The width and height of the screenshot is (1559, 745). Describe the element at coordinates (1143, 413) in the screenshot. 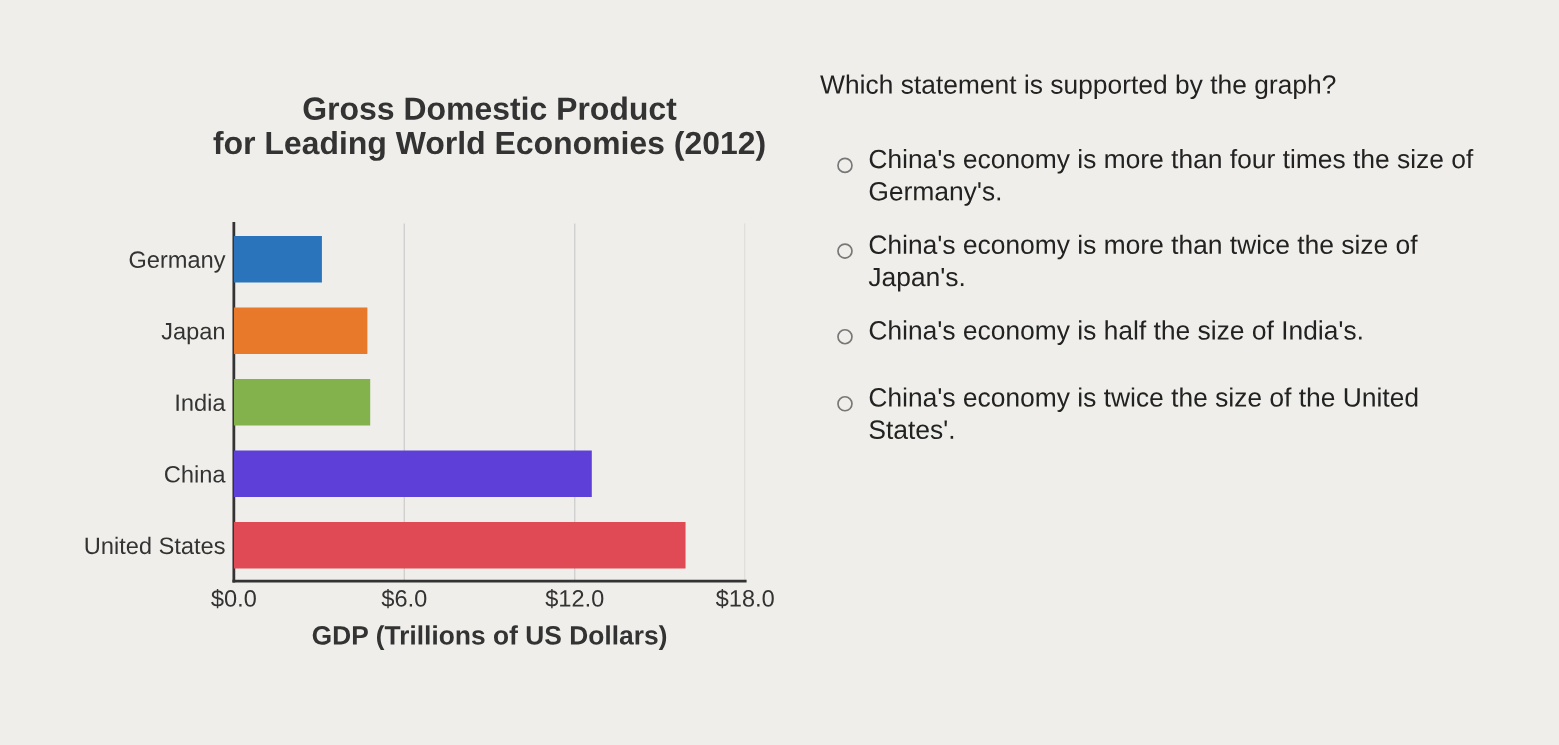

I see `text: China's economy is twice the size of the United States'.` at that location.